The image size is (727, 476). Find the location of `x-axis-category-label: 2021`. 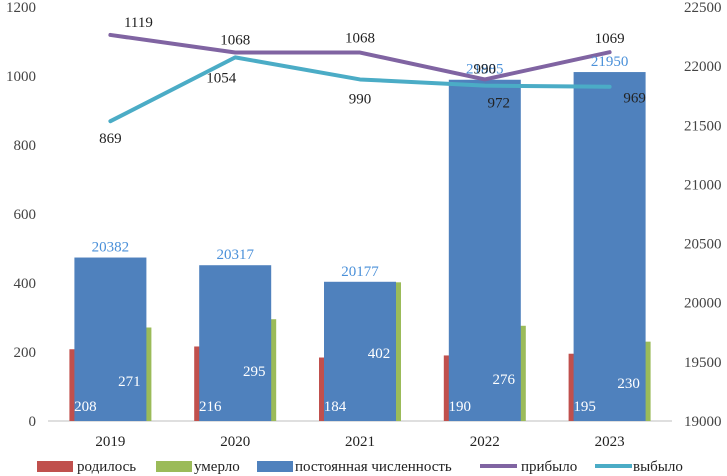

x-axis-category-label: 2021 is located at coordinates (360, 442).